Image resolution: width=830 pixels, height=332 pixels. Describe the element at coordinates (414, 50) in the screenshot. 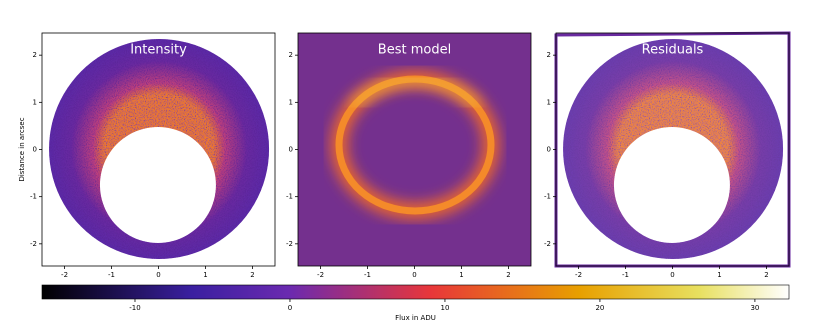

I see `panel-title: Best model` at that location.